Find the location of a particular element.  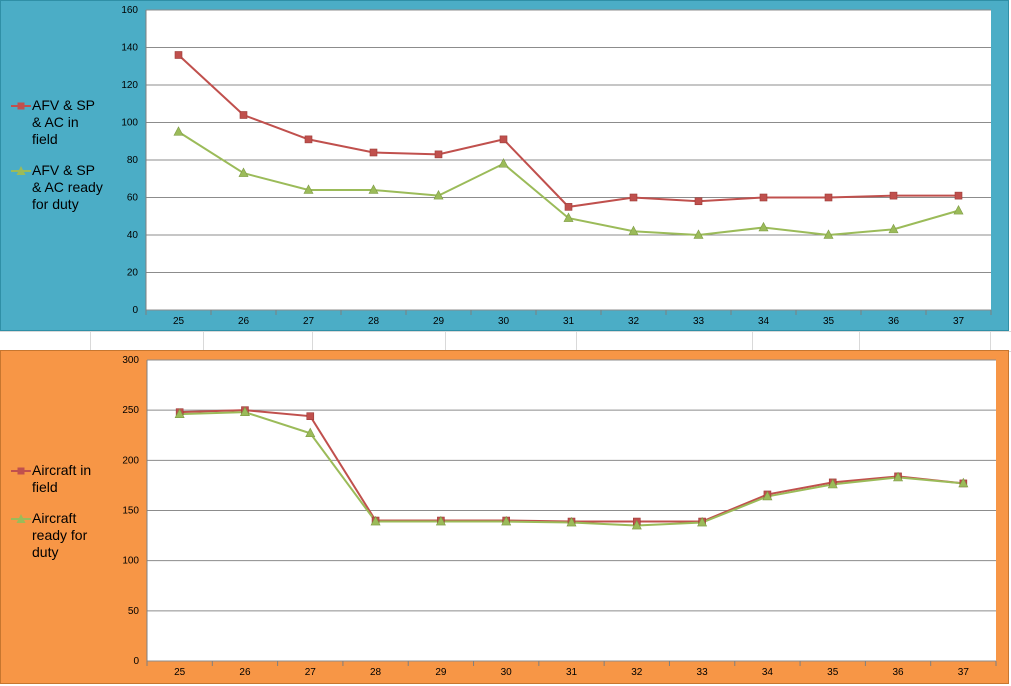

legend-label-line: ready for is located at coordinates (60, 535).